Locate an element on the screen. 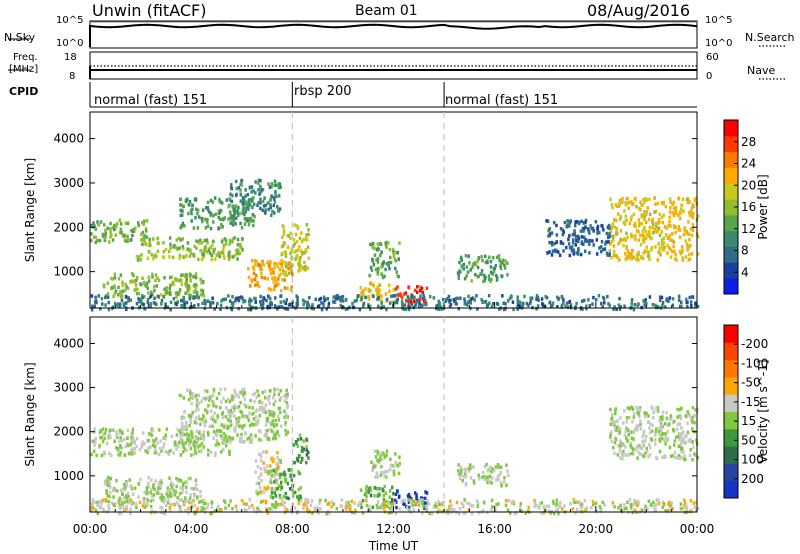 This screenshot has height=554, width=800. panel-0-ytick-label: 2000 is located at coordinates (68, 227).